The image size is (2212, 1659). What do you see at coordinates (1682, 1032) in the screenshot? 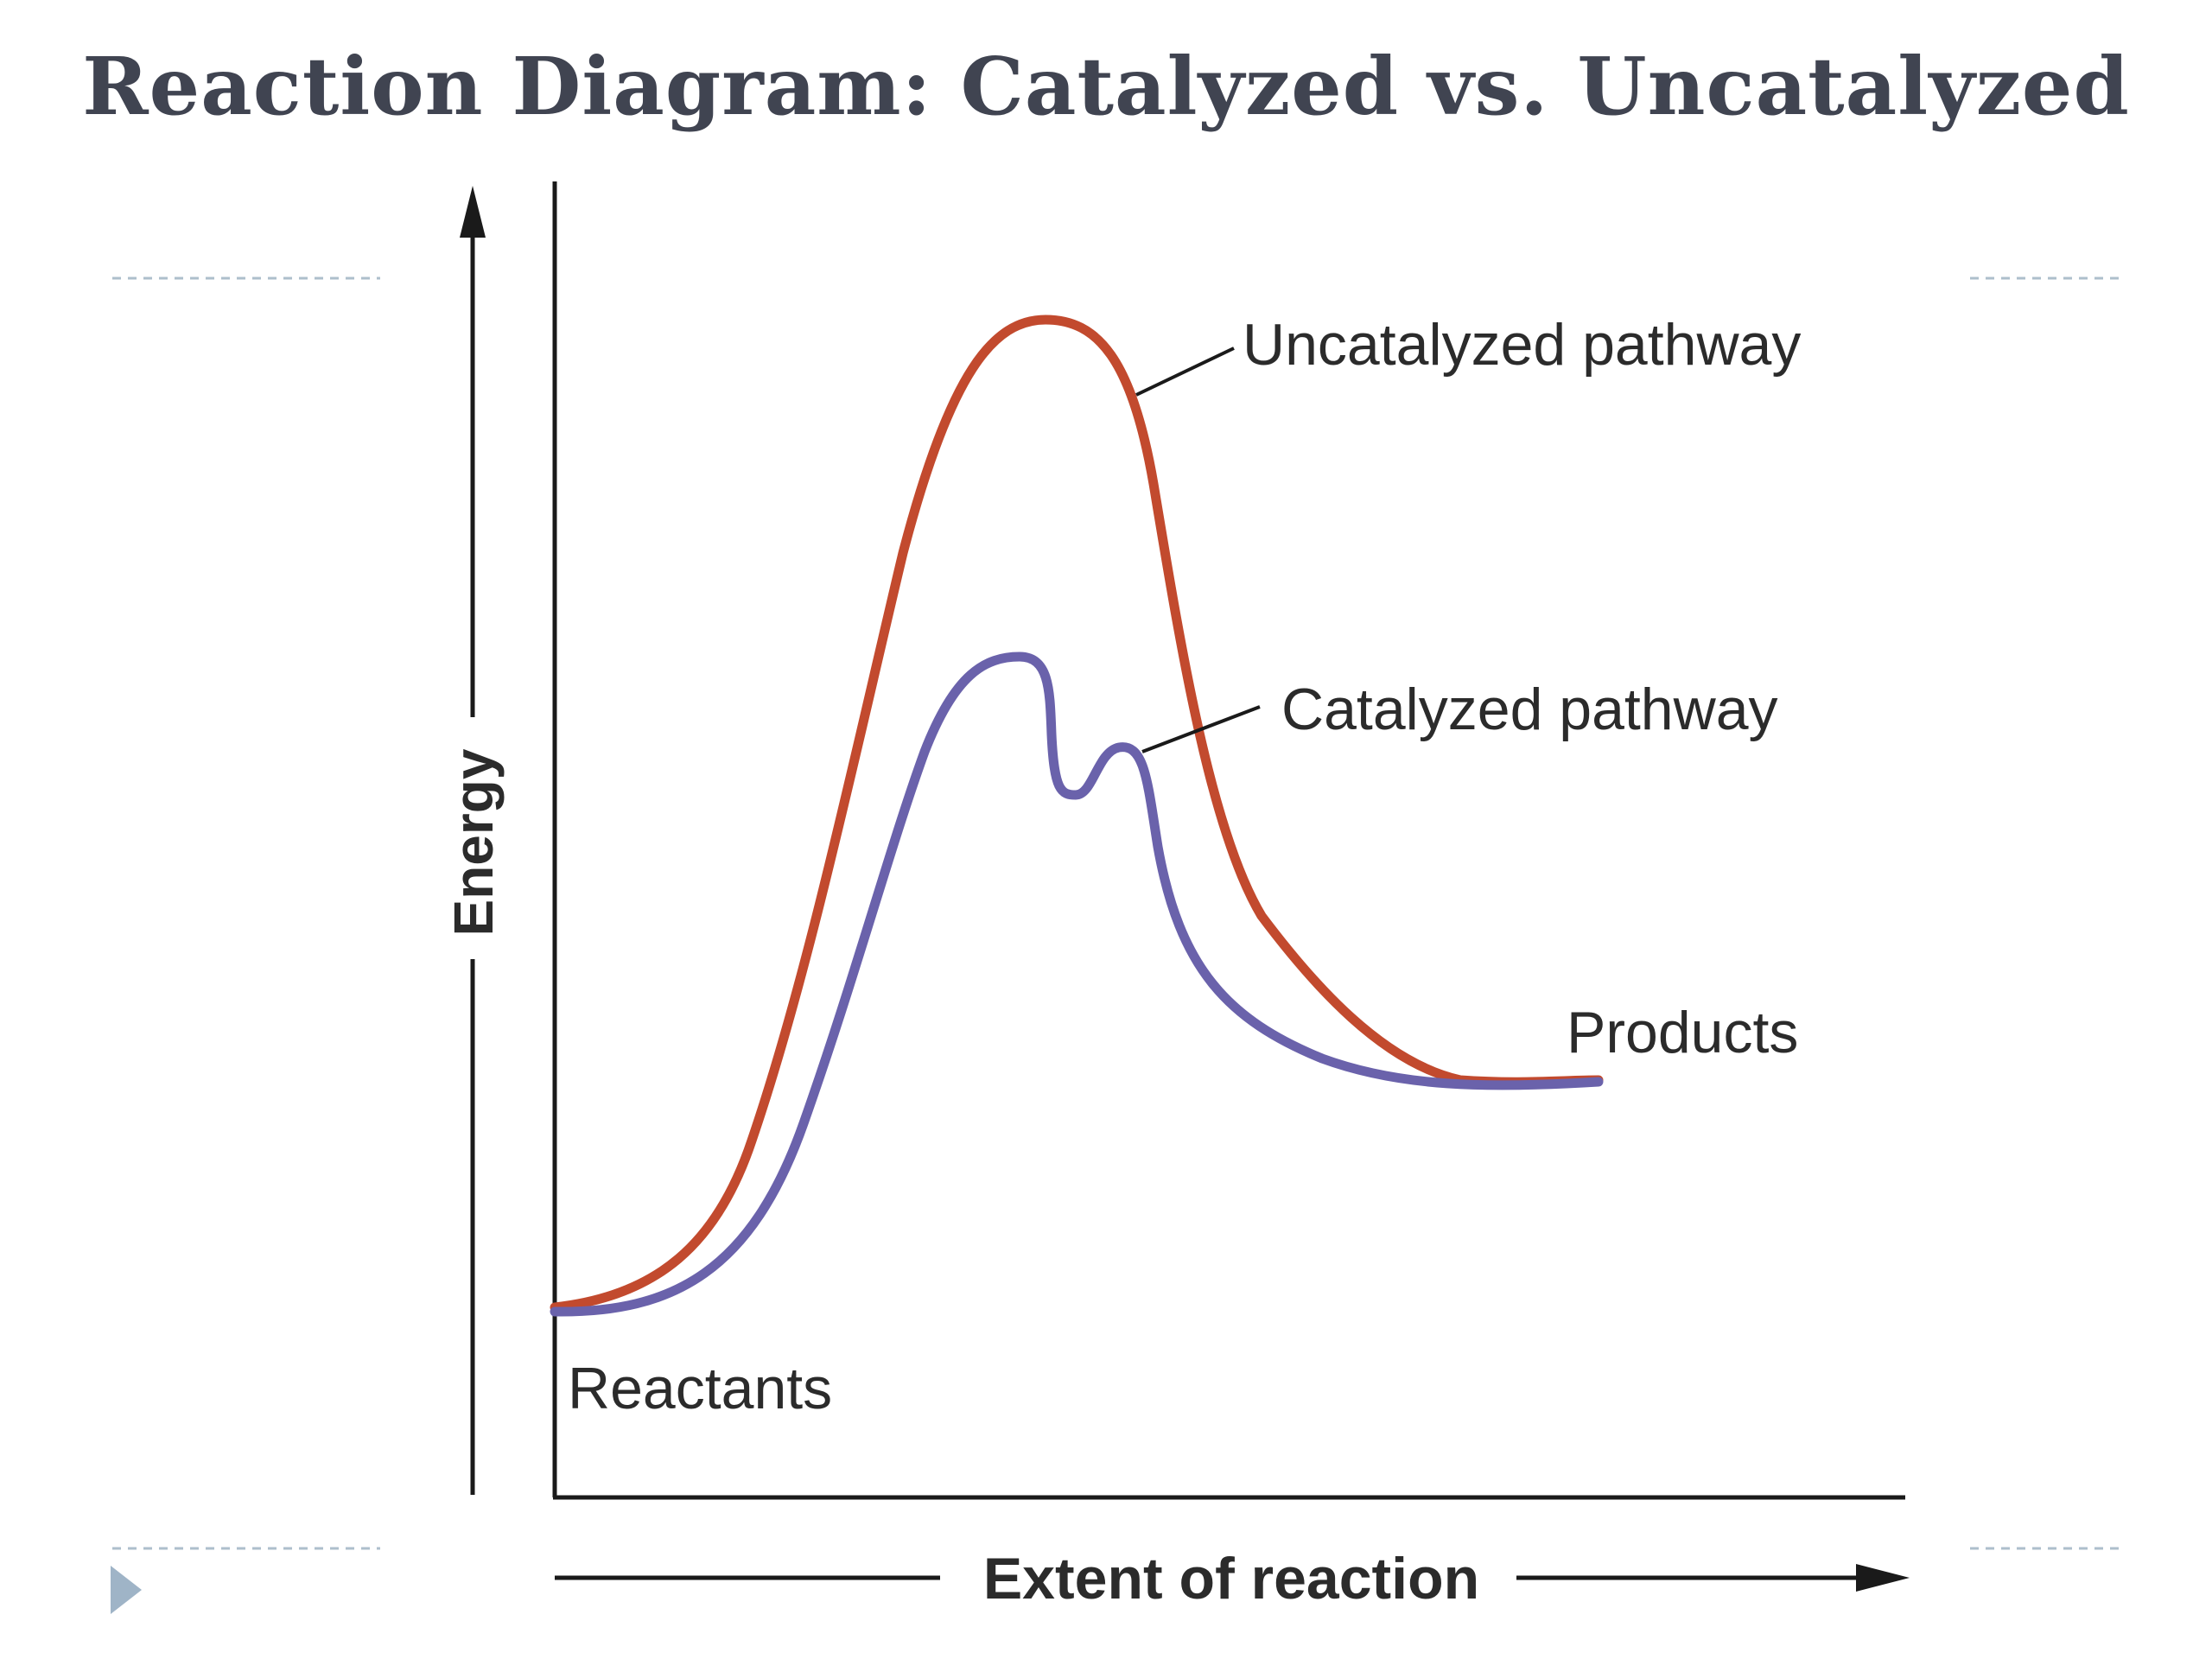
I see `products-label: Products` at bounding box center [1682, 1032].